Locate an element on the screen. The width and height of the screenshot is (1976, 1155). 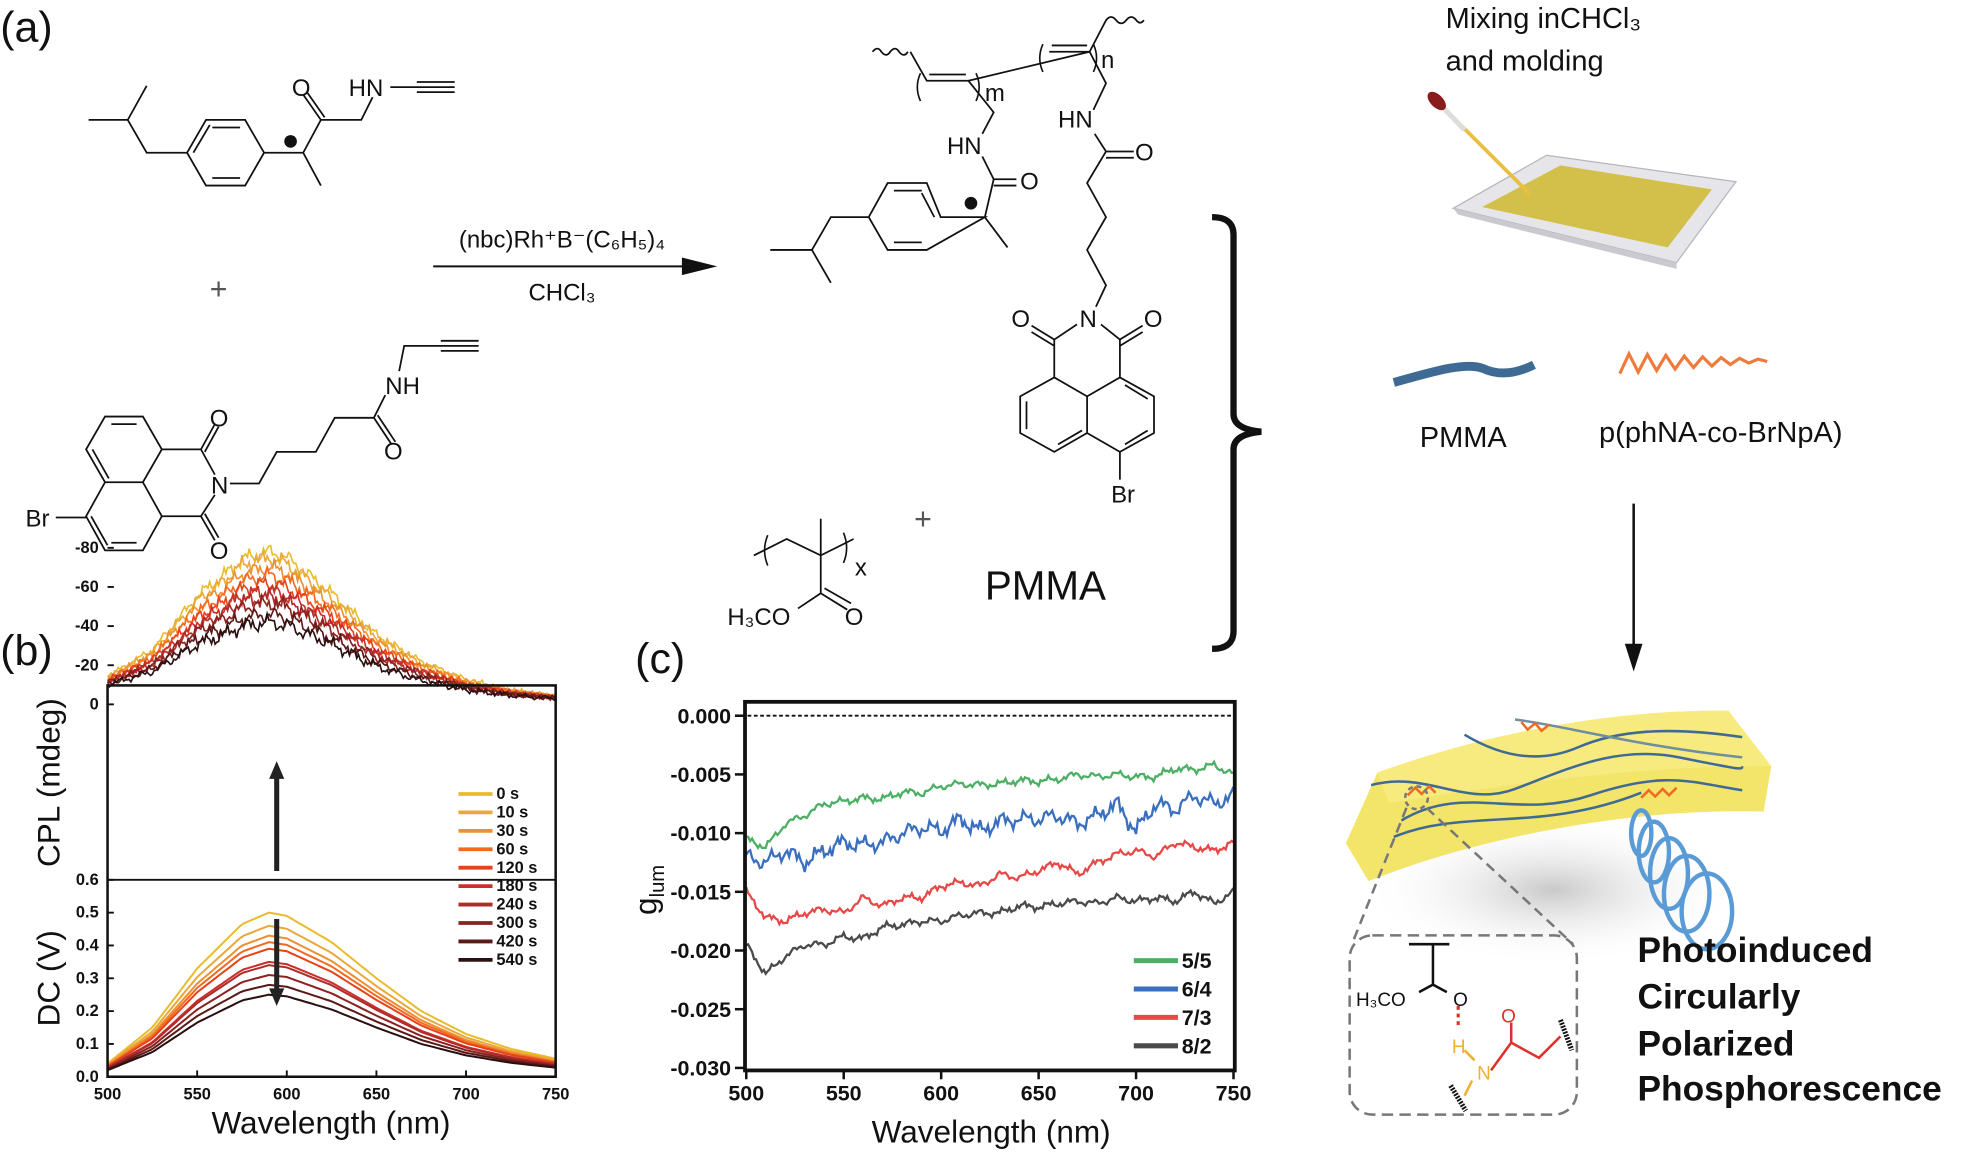
legend-label: 30 s is located at coordinates (512, 831).